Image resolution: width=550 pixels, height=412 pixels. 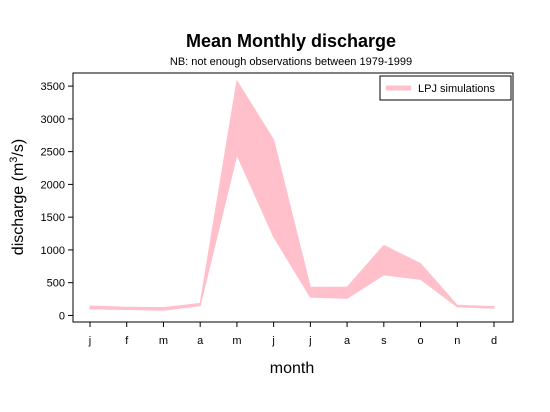 I want to click on y-axis: 0 500 1000 1500 2000 2500 3000 3500, so click(x=57, y=201).